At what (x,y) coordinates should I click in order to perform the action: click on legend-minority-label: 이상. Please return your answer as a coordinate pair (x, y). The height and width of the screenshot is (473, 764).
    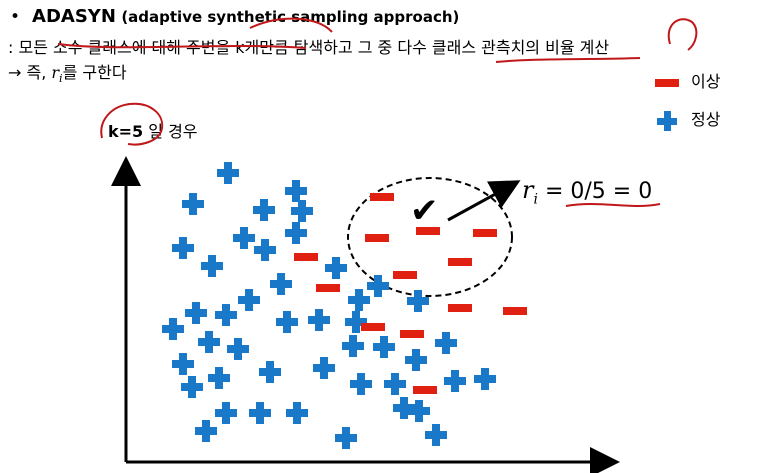
    Looking at the image, I should click on (706, 81).